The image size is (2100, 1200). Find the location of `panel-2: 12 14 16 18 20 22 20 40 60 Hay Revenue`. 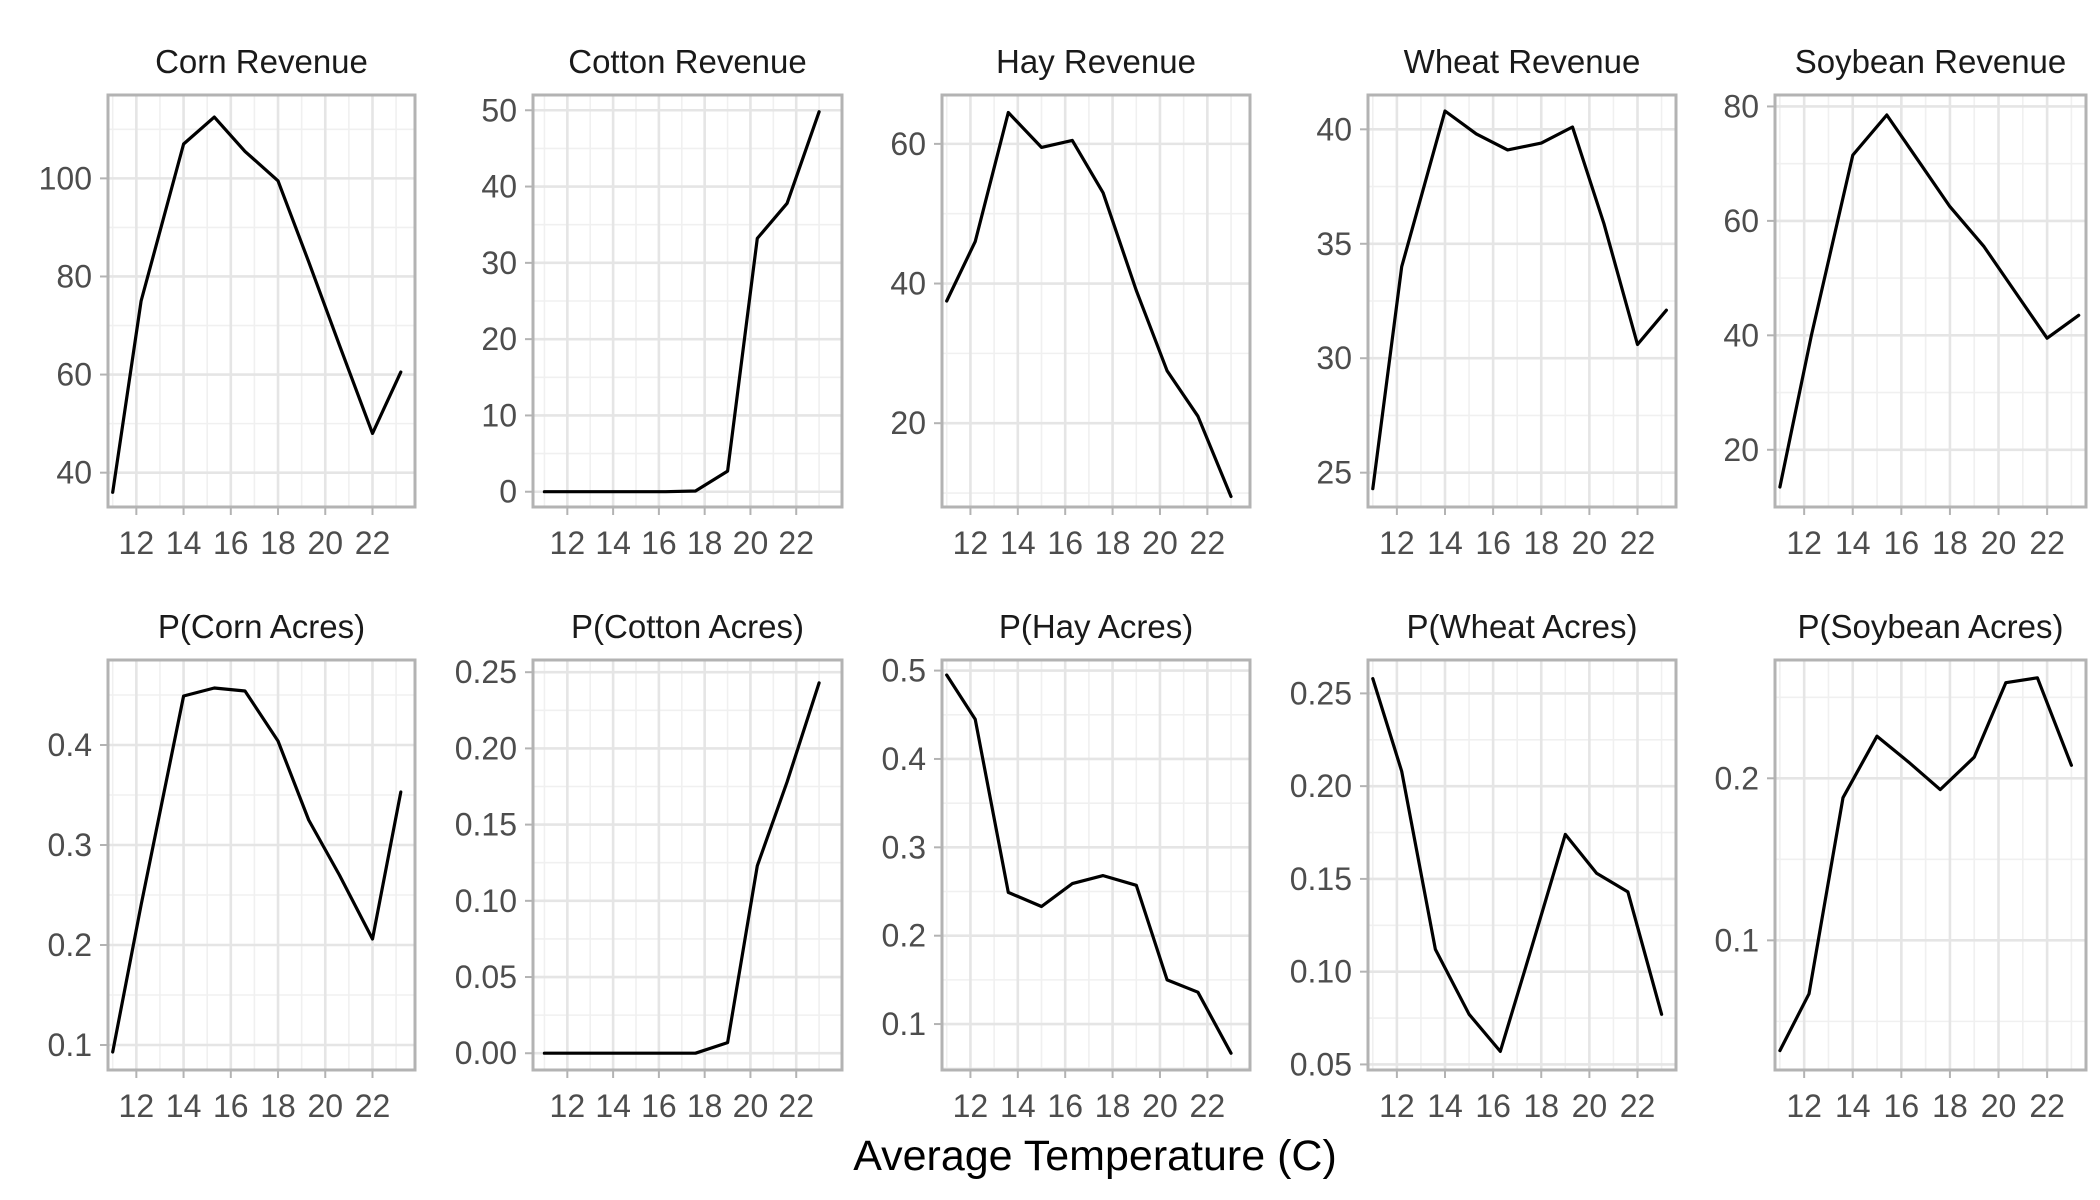

panel-2: 12 14 16 18 20 22 20 40 60 Hay Revenue is located at coordinates (1071, 302).